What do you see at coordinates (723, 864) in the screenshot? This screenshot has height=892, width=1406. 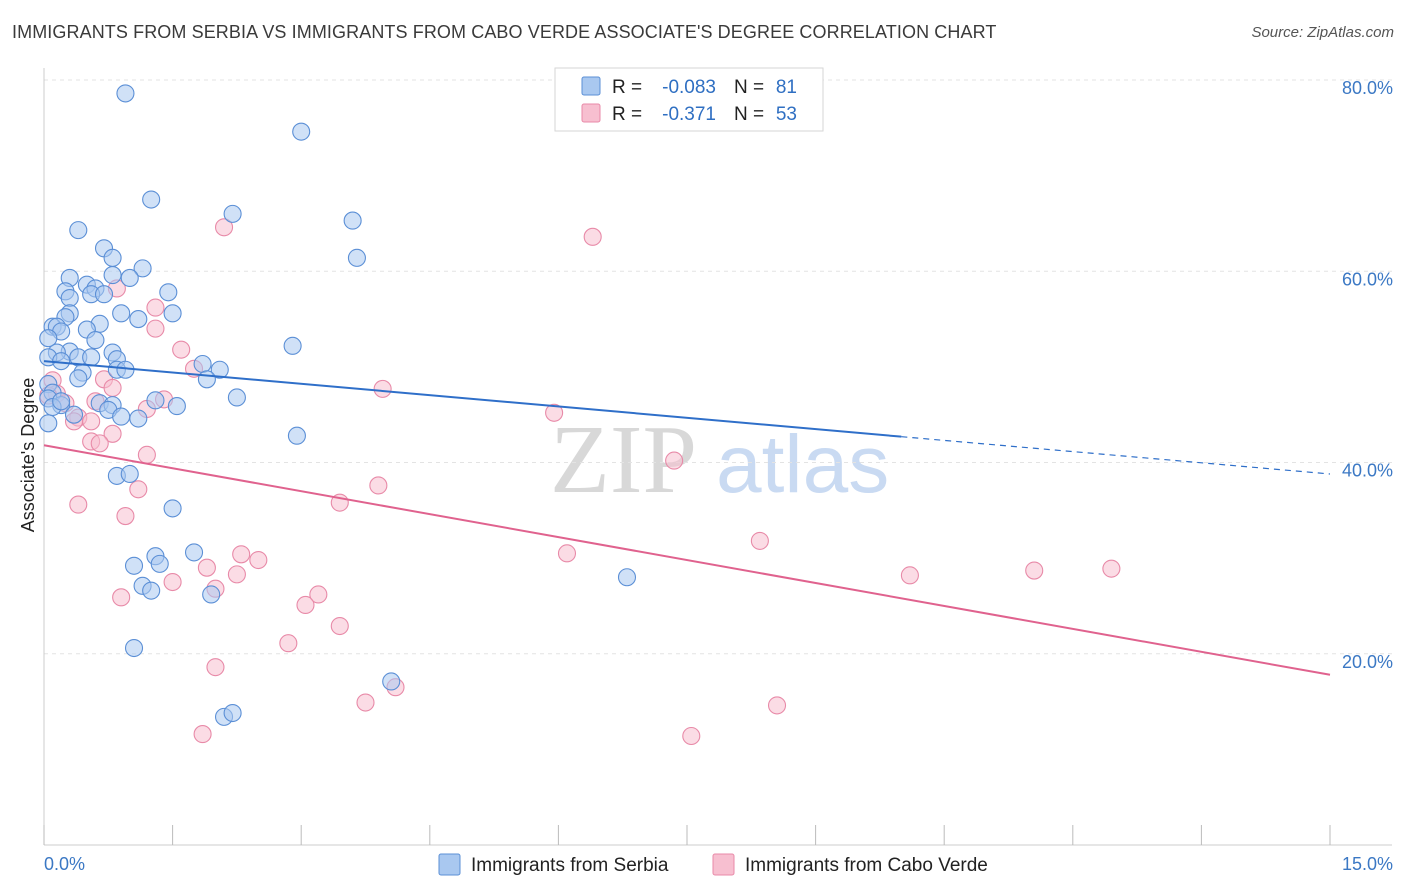 I see `bottom-legend-swatch-caboverde` at bounding box center [723, 864].